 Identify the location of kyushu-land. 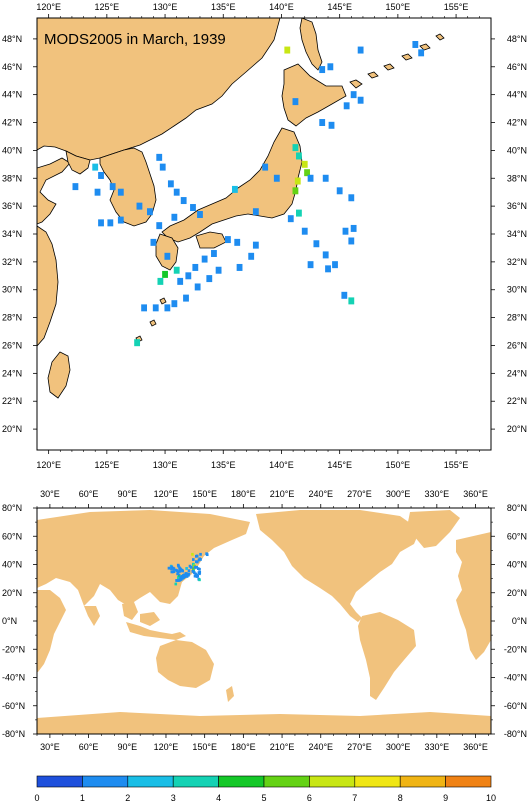
(167, 252).